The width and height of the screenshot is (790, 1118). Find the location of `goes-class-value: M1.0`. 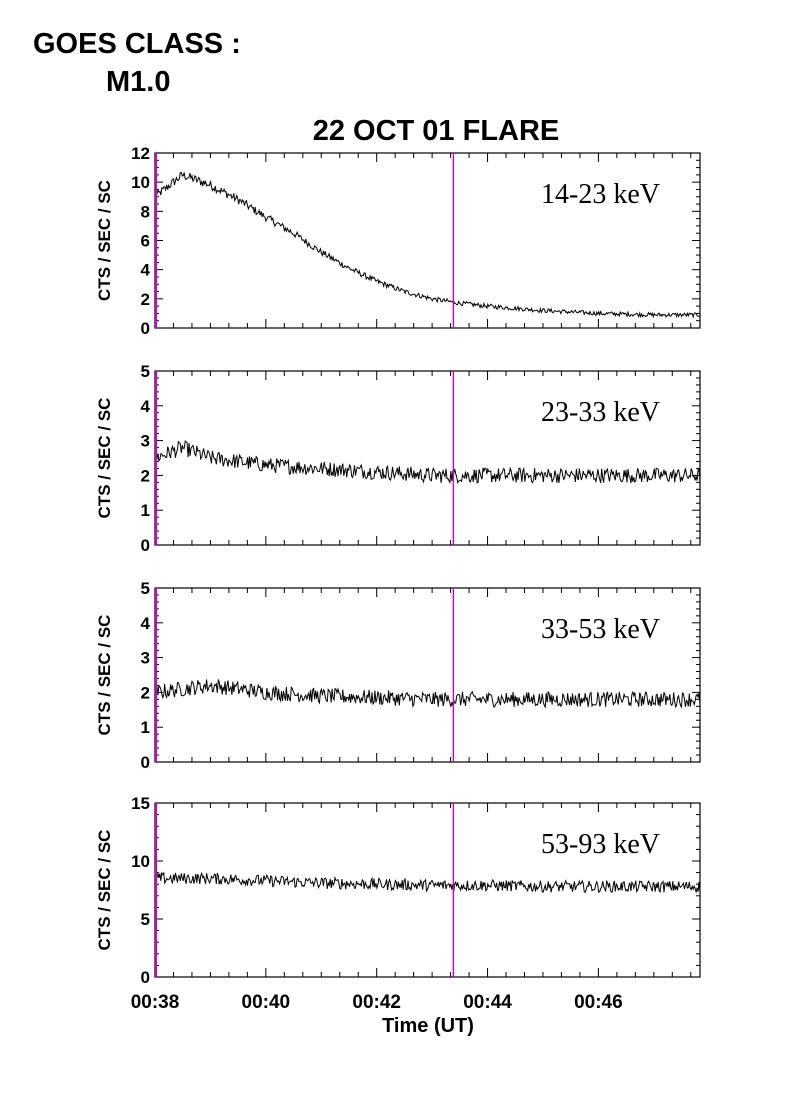

goes-class-value: M1.0 is located at coordinates (138, 82).